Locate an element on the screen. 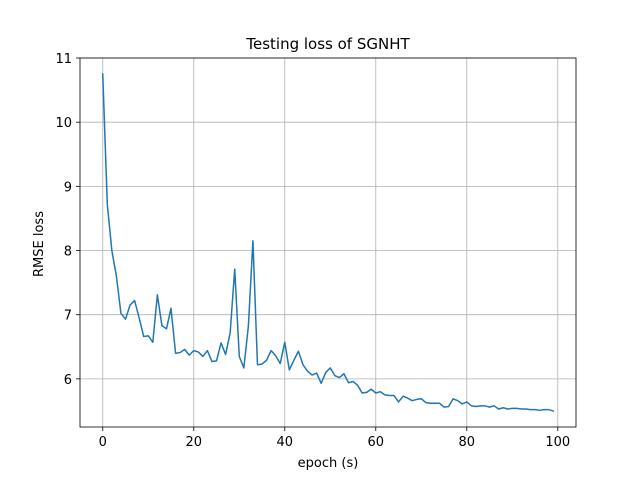  x-axis-label: epoch (s) is located at coordinates (328, 463).